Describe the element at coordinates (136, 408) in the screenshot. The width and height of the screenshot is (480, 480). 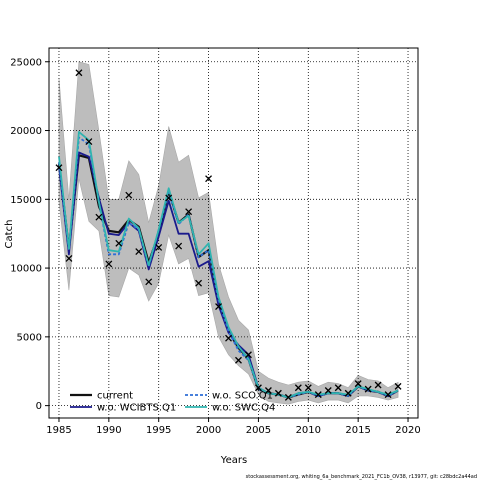
I see `legend-label: w.o. WCIBTS.Q1` at that location.